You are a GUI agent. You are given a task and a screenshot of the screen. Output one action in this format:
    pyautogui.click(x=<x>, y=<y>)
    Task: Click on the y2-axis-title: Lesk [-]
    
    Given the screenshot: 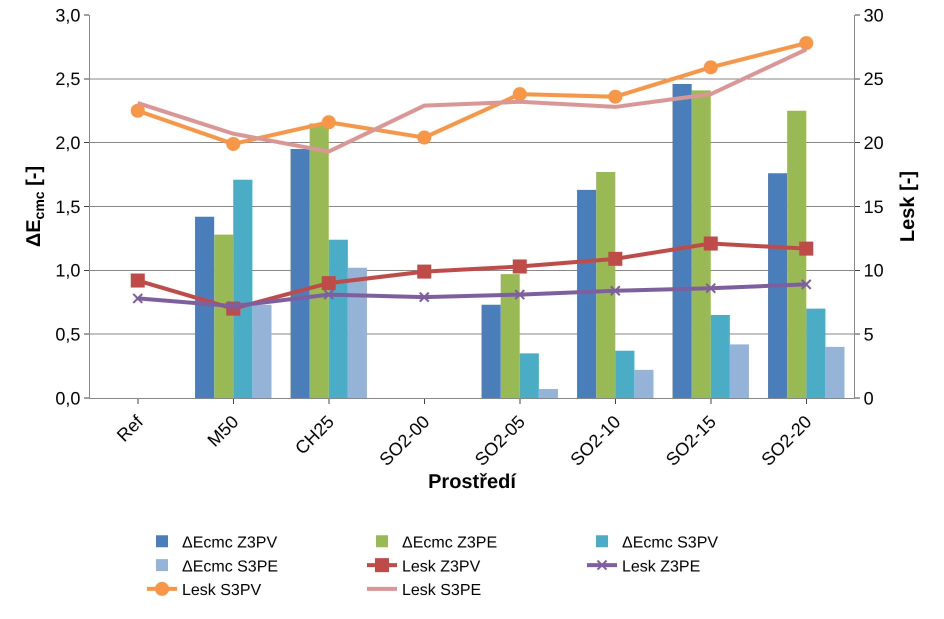 What is the action you would take?
    pyautogui.click(x=908, y=206)
    